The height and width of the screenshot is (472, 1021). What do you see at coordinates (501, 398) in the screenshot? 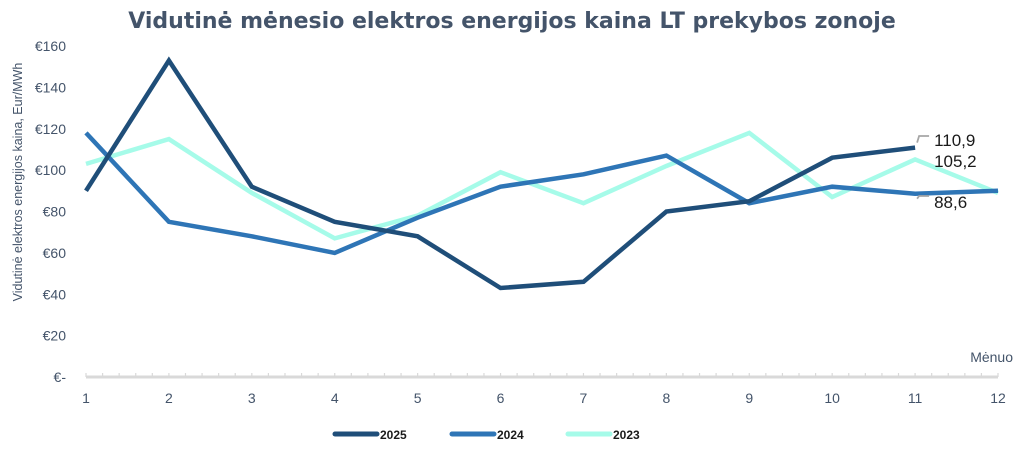
I see `x-tick-label: 6` at bounding box center [501, 398].